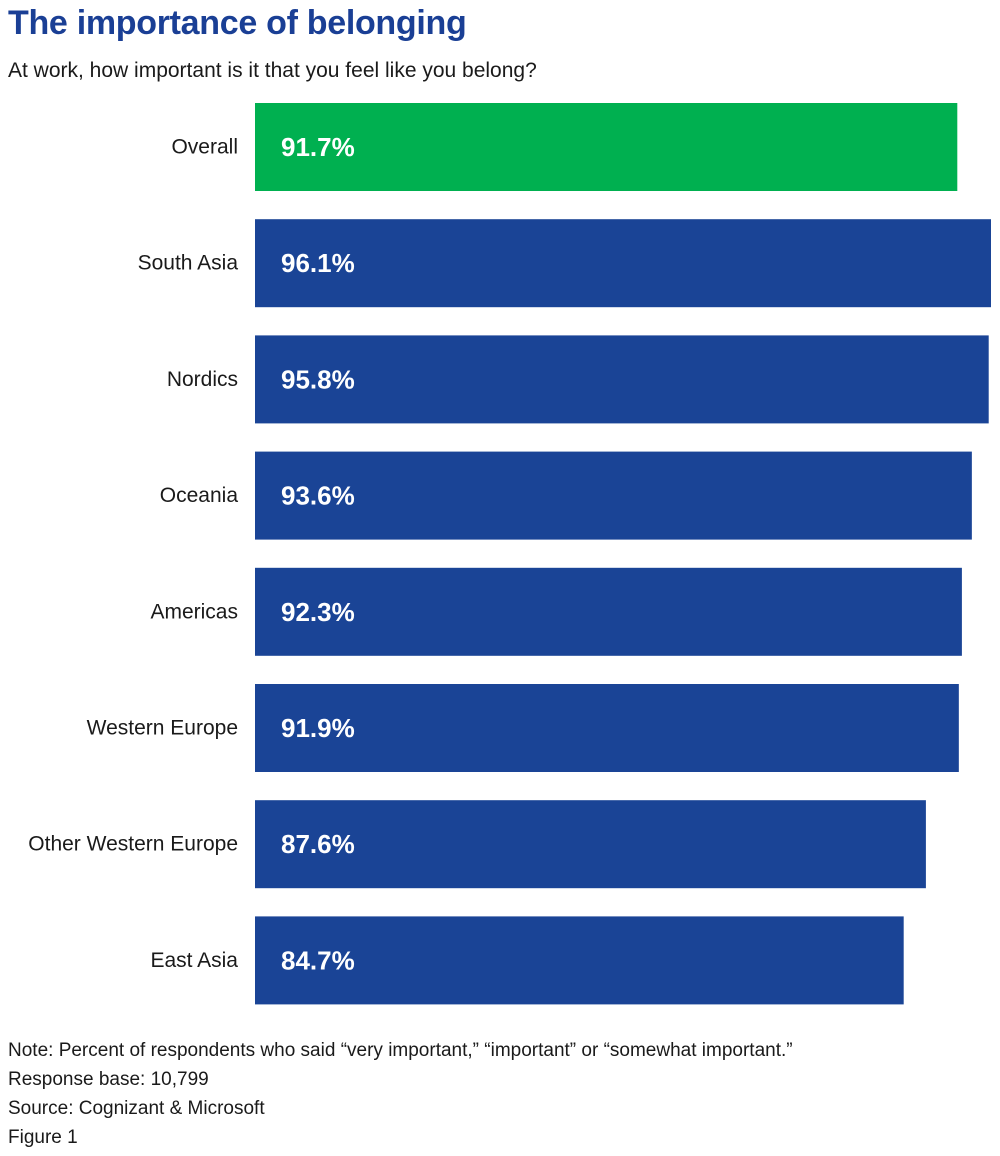 The width and height of the screenshot is (1000, 1156). I want to click on value-label: 91.7%, so click(318, 147).